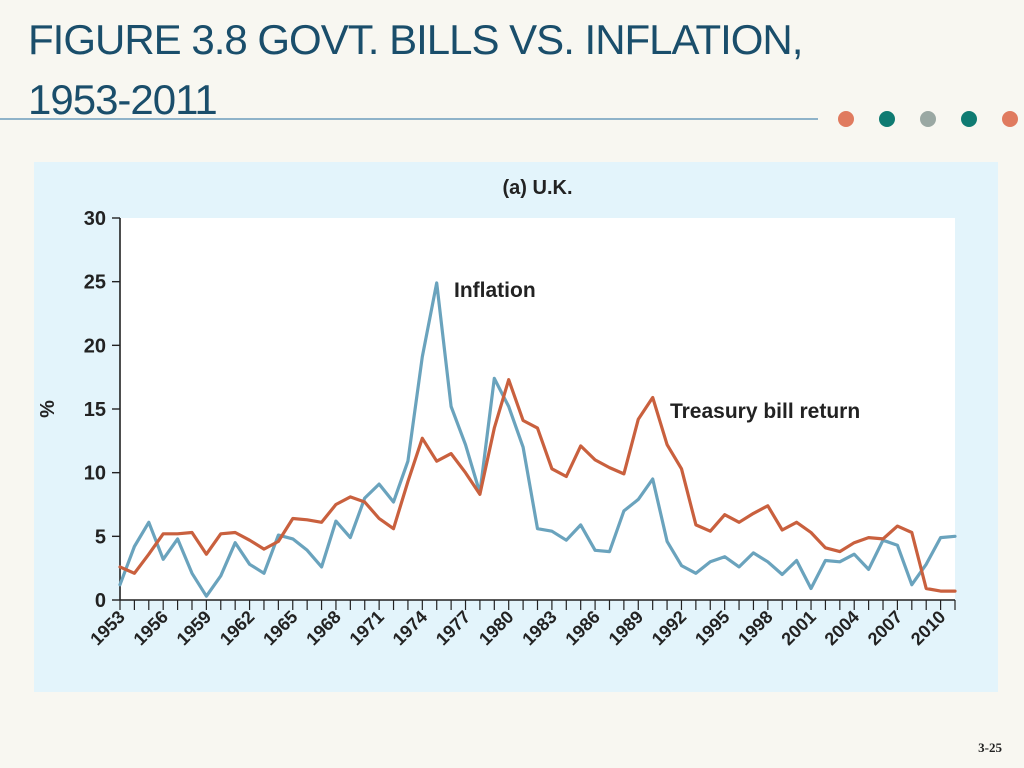 The height and width of the screenshot is (768, 1024). I want to click on x-tick-label: 2007, so click(885, 628).